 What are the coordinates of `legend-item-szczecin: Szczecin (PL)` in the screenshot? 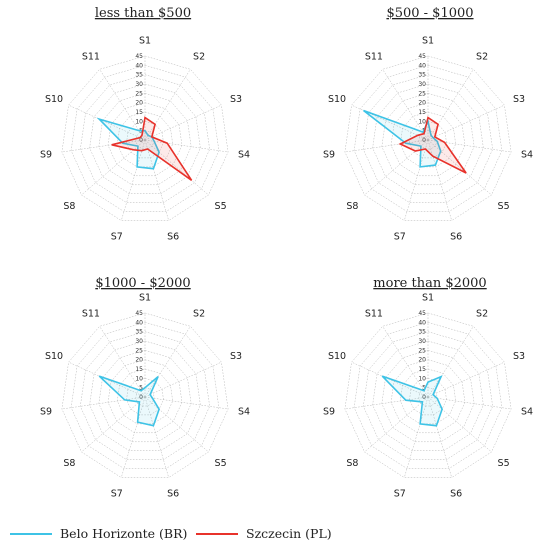 It's located at (264, 533).